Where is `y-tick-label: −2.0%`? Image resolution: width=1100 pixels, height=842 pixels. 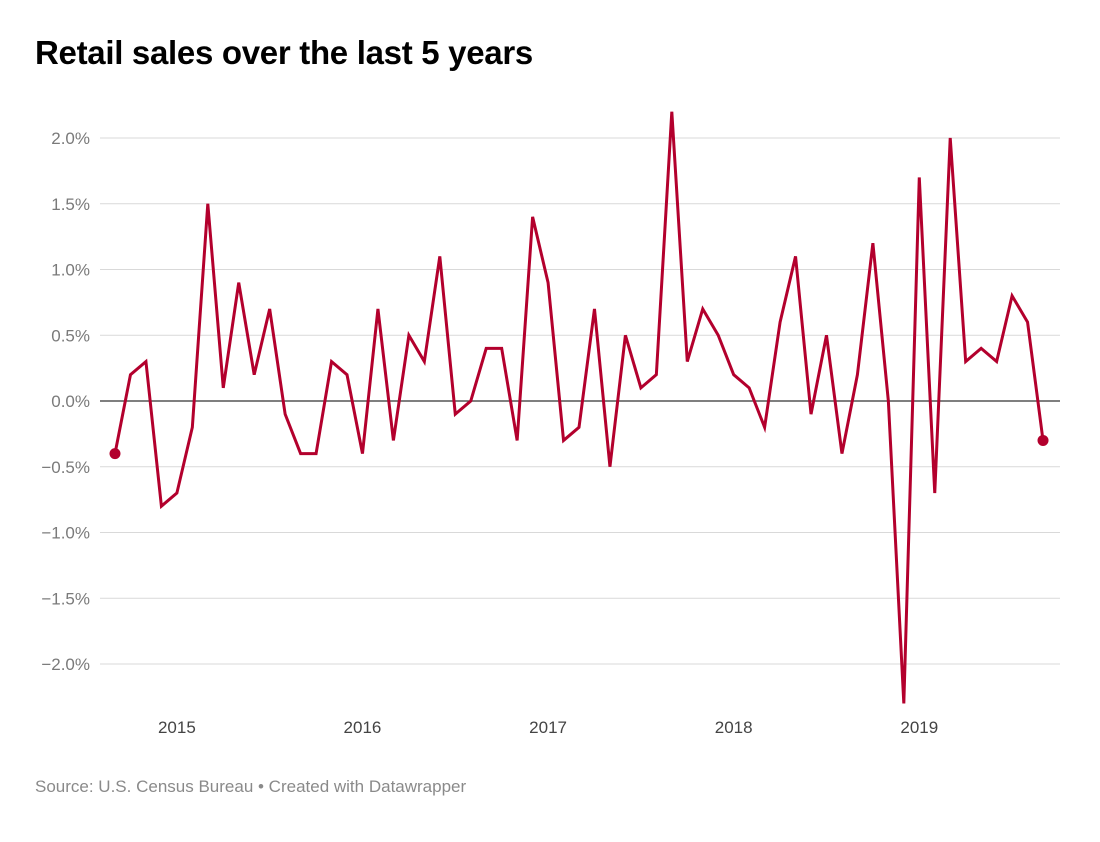
y-tick-label: −2.0% is located at coordinates (65, 664).